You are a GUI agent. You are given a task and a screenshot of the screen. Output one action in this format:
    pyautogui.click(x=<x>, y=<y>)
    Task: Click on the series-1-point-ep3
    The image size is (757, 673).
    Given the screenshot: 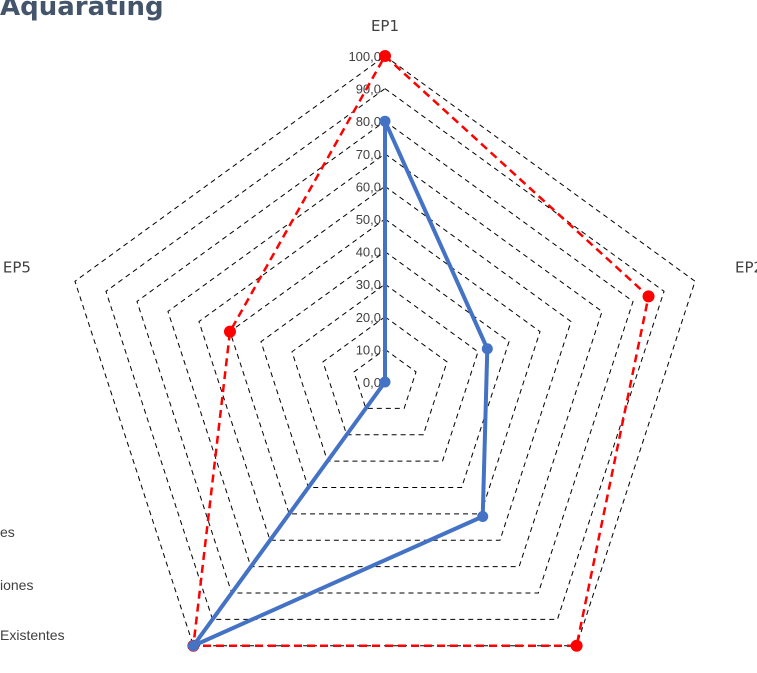 What is the action you would take?
    pyautogui.click(x=483, y=517)
    